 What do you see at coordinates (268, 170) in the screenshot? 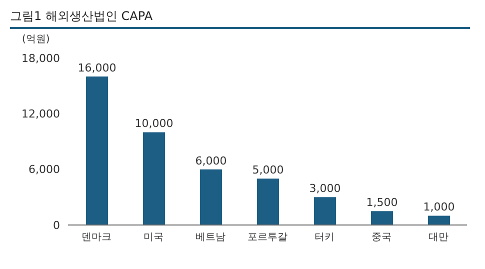
I see `data-label: 5,000` at bounding box center [268, 170].